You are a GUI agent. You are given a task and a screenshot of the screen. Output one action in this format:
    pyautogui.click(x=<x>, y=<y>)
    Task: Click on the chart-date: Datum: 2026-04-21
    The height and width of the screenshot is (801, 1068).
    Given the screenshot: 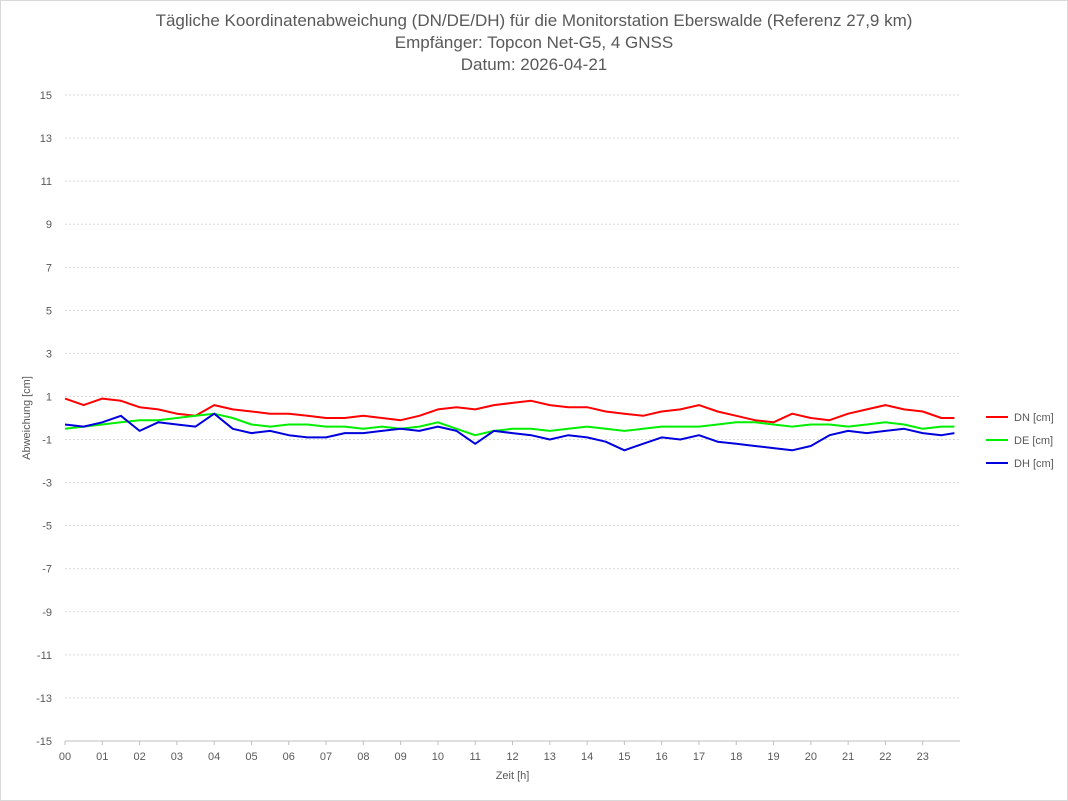 What is the action you would take?
    pyautogui.click(x=534, y=64)
    